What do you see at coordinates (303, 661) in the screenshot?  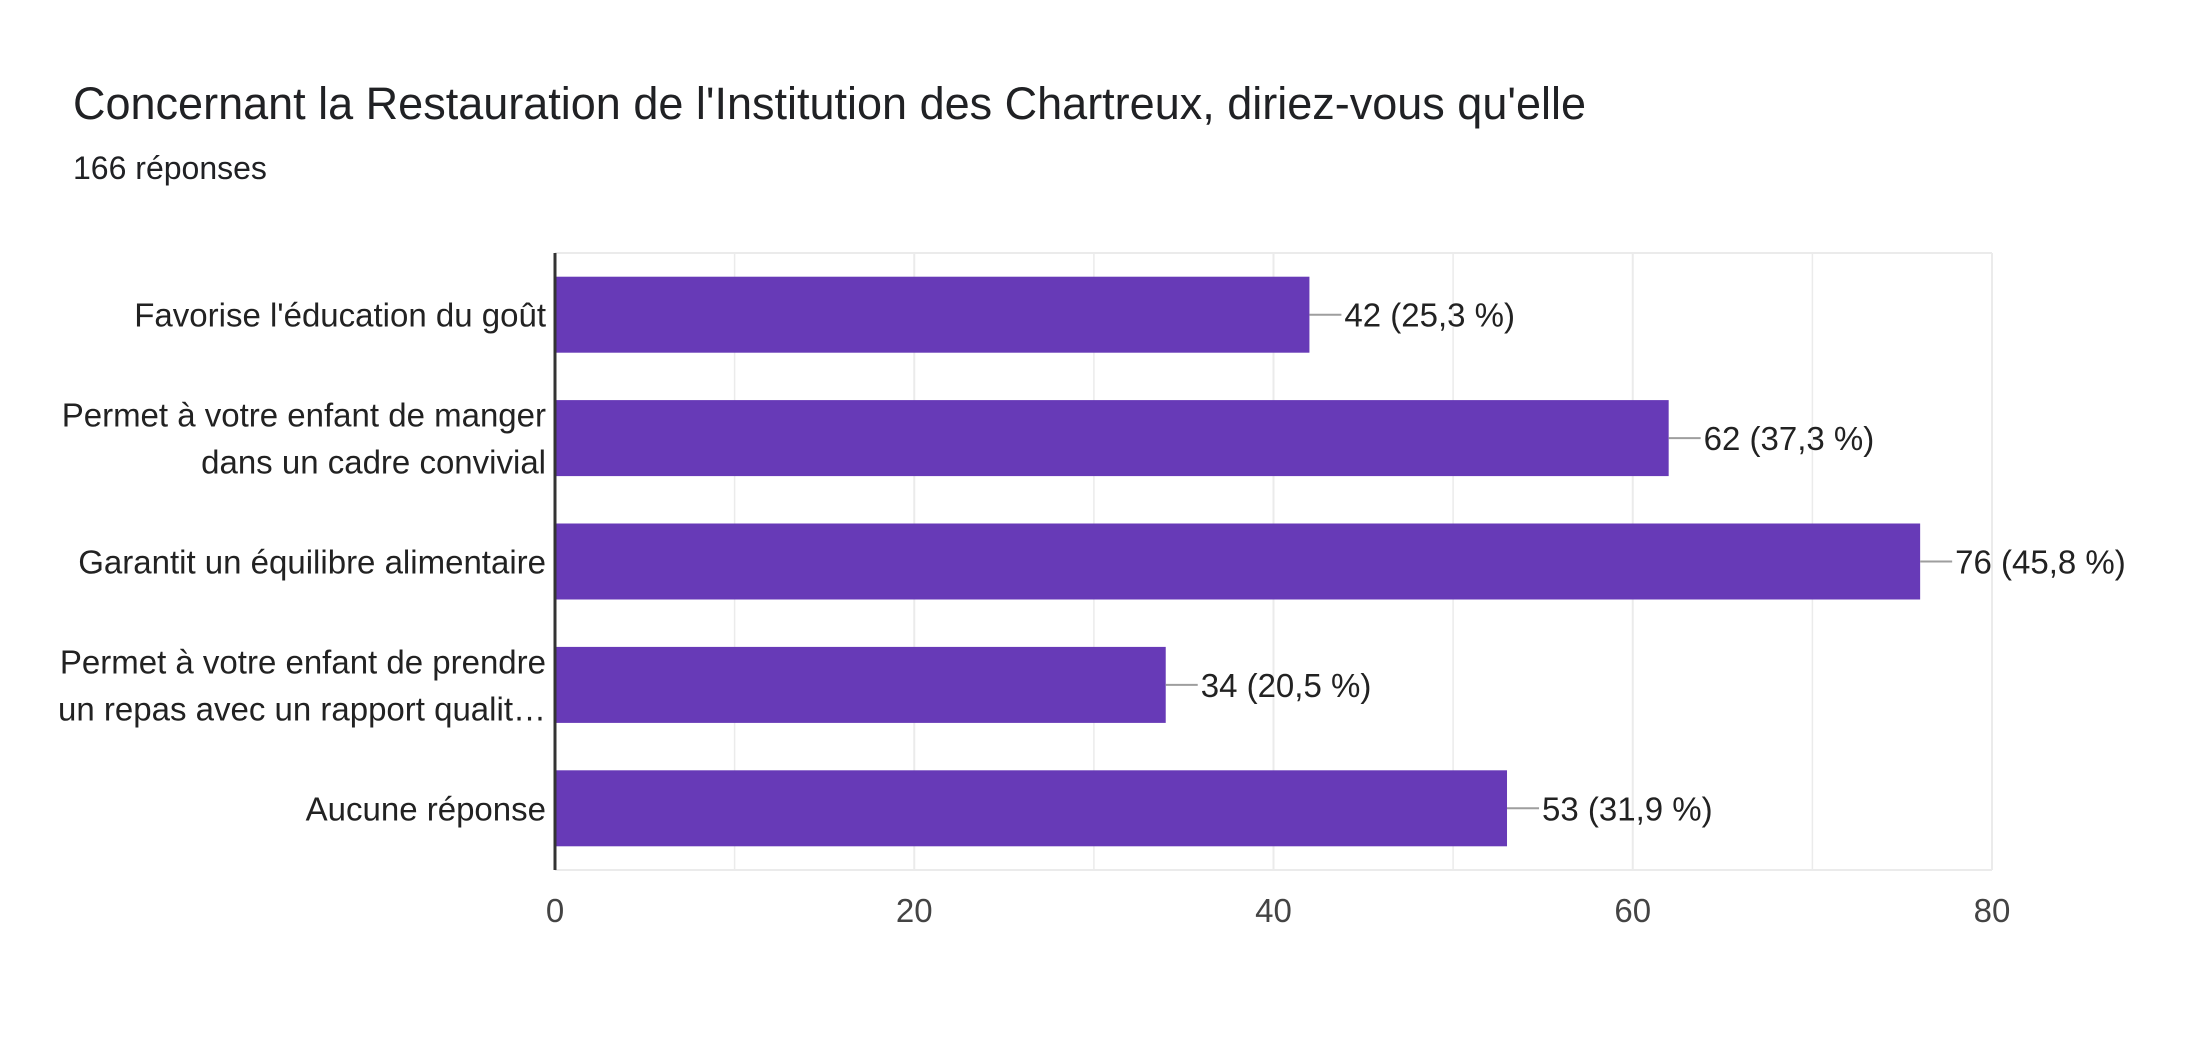 I see `category-label: Permet à votre enfant de prendre` at bounding box center [303, 661].